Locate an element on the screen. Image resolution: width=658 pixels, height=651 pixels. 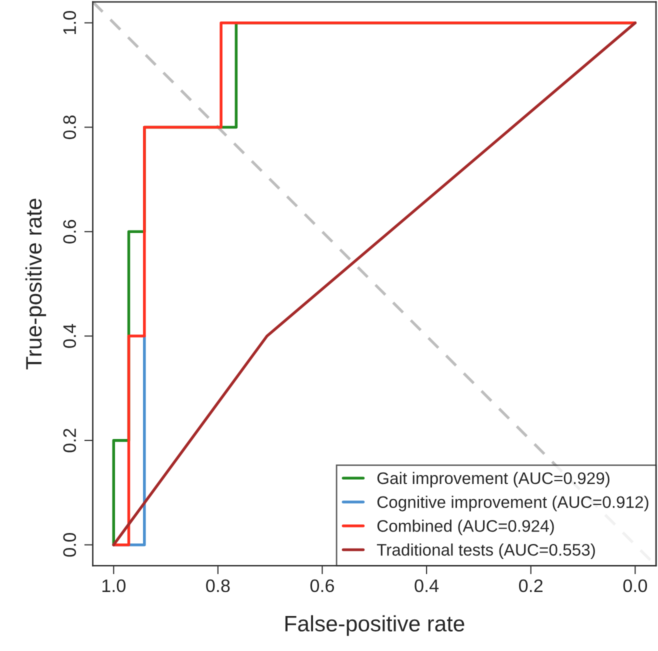
y-tick-label: 0.2 is located at coordinates (69, 440).